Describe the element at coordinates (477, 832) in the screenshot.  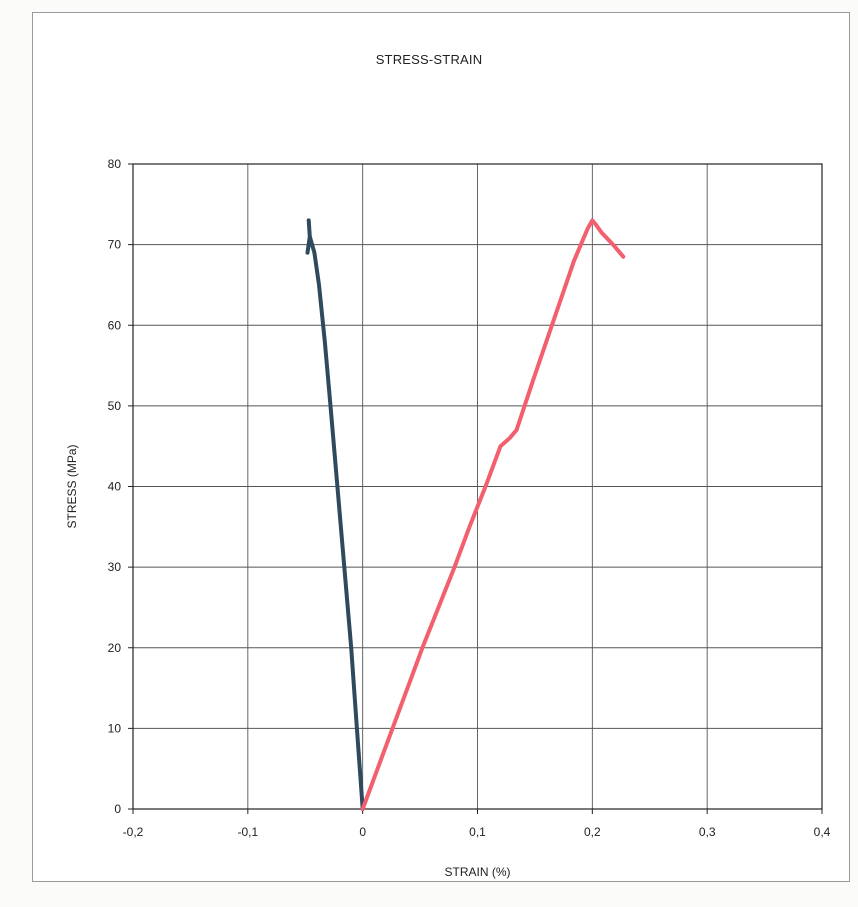
I see `x-tick-label: 0,1` at that location.